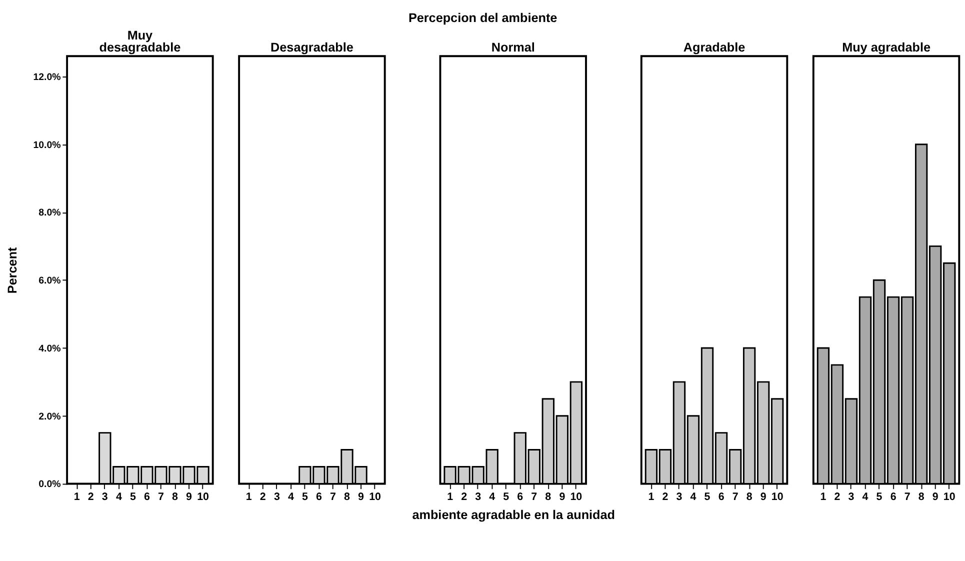  Describe the element at coordinates (50, 213) in the screenshot. I see `y-tick-label: 8.0%` at that location.